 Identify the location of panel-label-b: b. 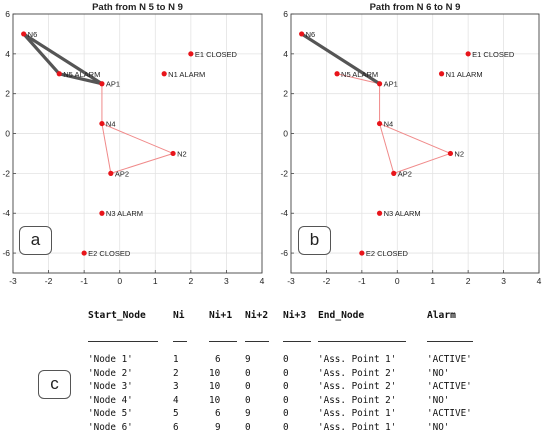
(314, 240).